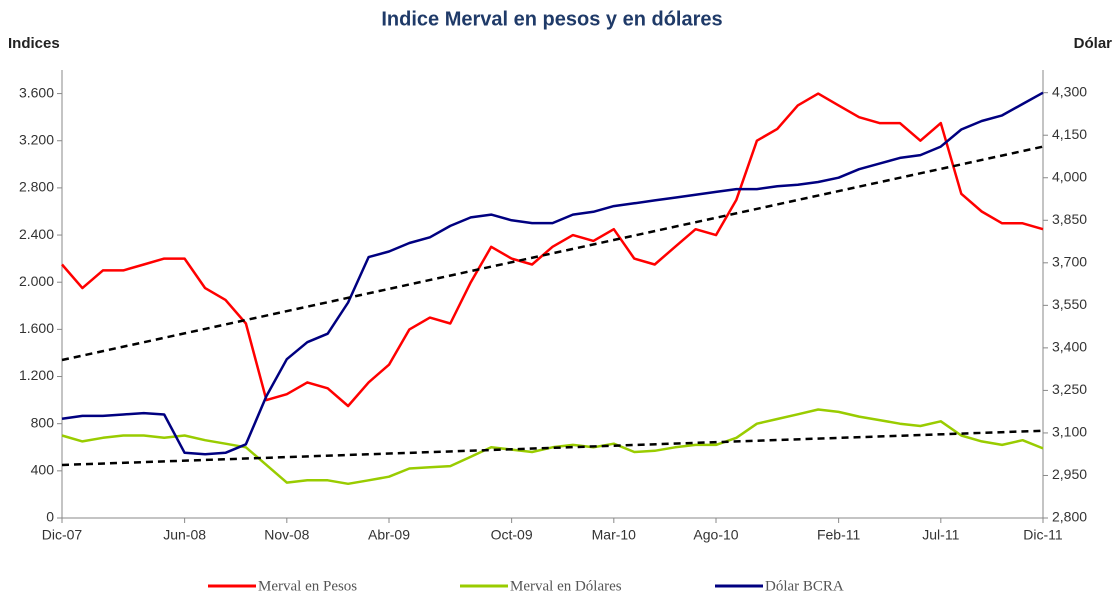 This screenshot has width=1120, height=601. Describe the element at coordinates (36, 187) in the screenshot. I see `y-tick-label: 2.800` at that location.